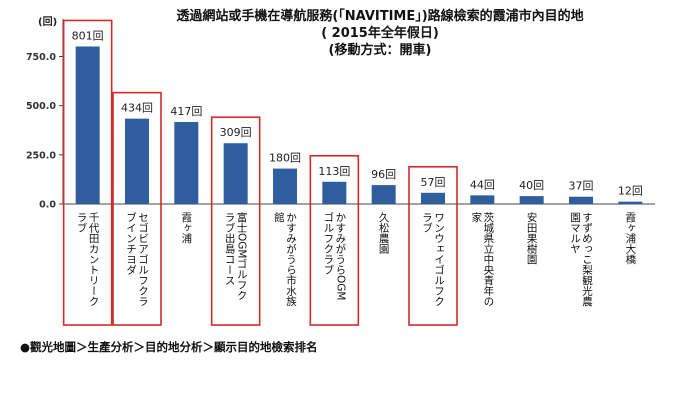 The width and height of the screenshot is (695, 411). I want to click on y-tick-label: 500.0, so click(41, 106).